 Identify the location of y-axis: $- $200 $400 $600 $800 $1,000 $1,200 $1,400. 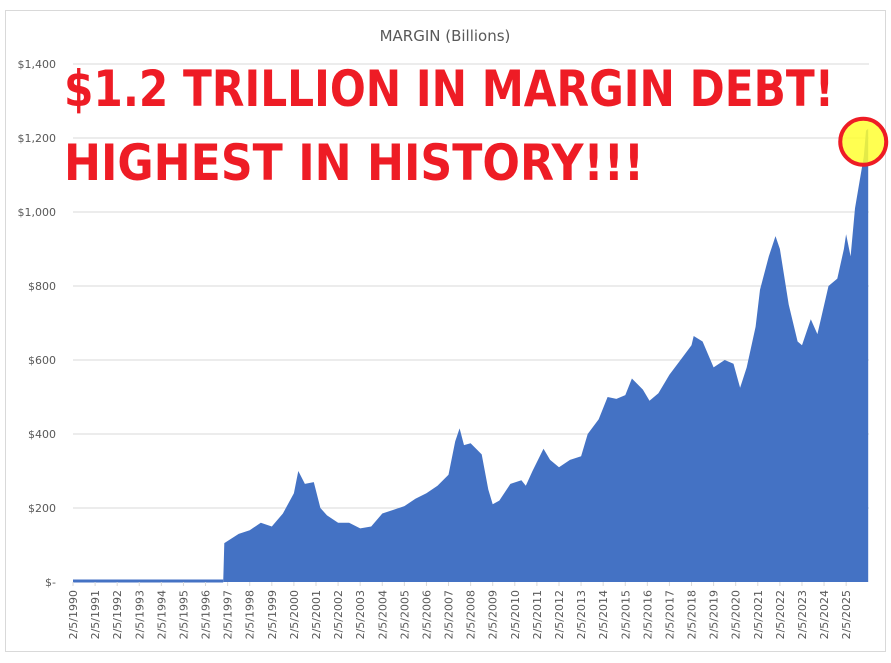
(37, 323).